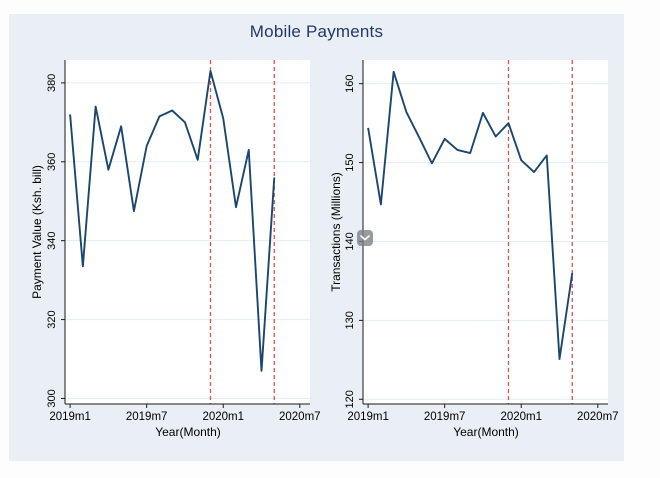 The height and width of the screenshot is (478, 660). I want to click on chevron-down-icon, so click(365, 238).